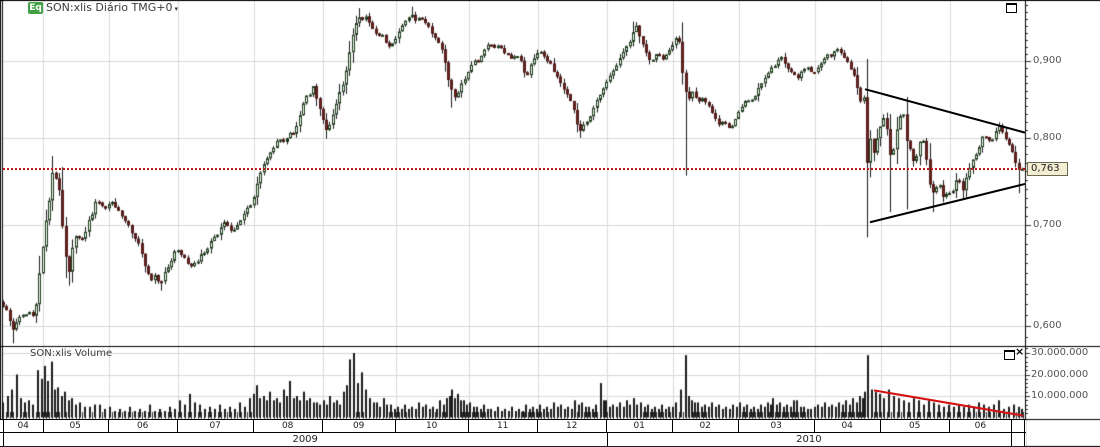  Describe the element at coordinates (706, 426) in the screenshot. I see `x-axis-month-cell: 02` at that location.